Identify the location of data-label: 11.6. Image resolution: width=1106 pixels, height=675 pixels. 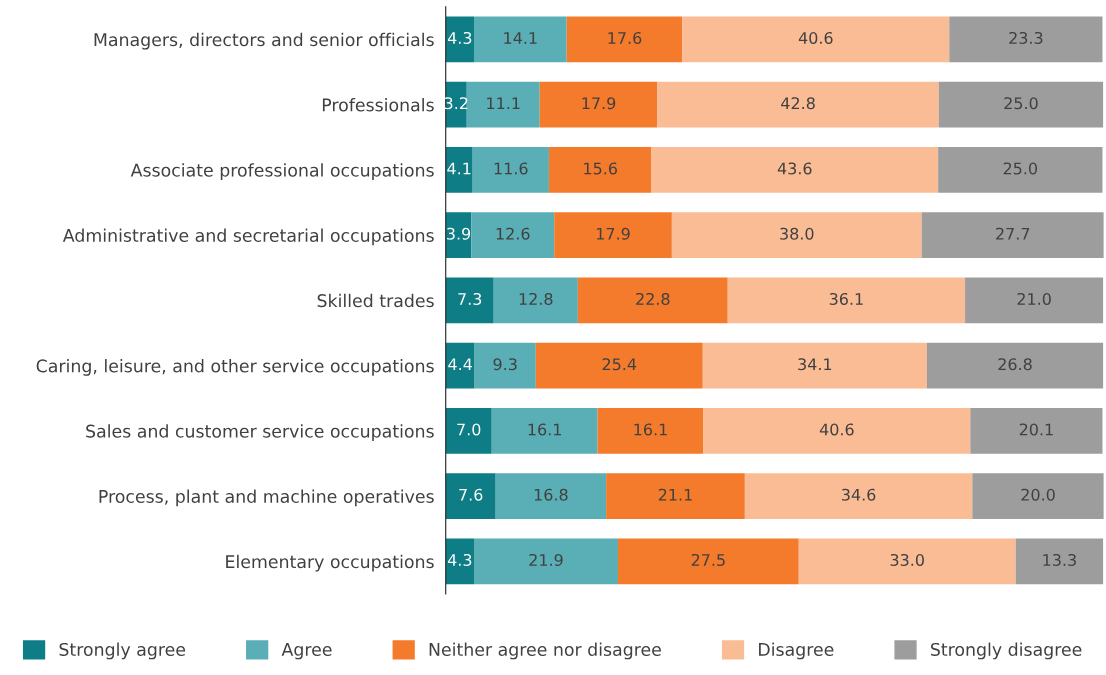
(511, 168).